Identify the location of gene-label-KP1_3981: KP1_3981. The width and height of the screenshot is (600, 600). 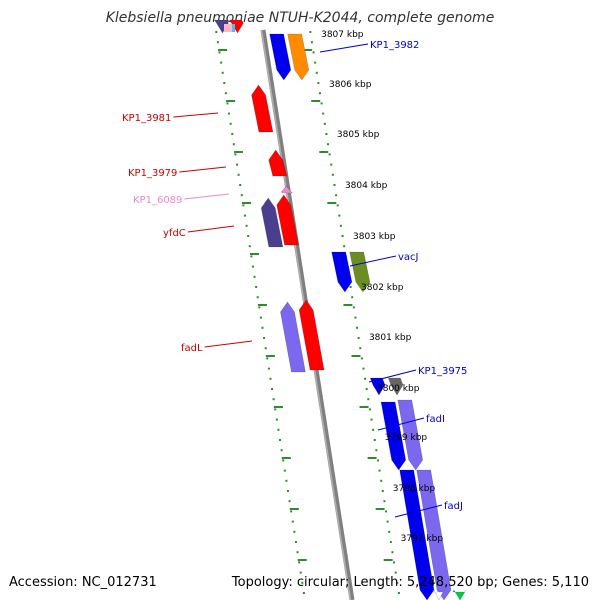
(146, 118).